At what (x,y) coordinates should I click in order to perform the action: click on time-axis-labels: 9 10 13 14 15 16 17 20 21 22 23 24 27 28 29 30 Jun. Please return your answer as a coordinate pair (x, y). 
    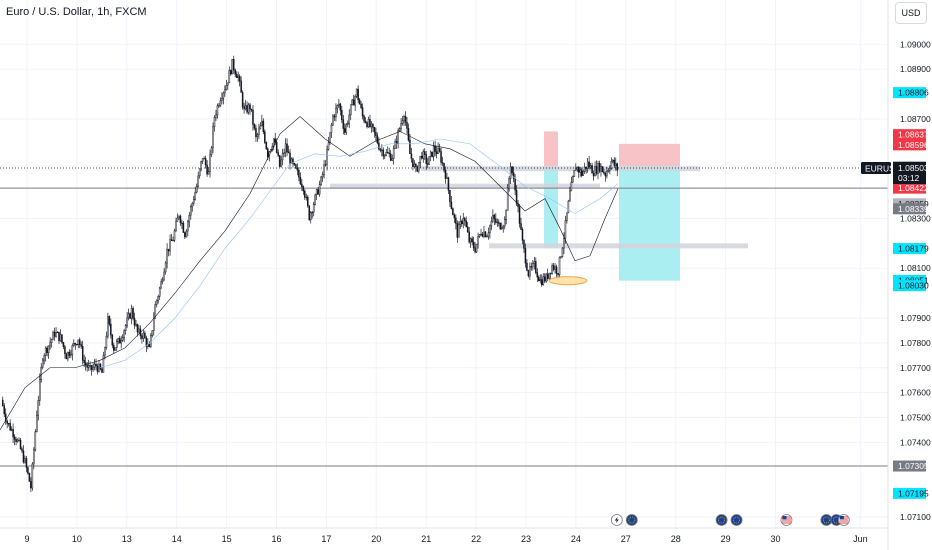
    Looking at the image, I should click on (445, 539).